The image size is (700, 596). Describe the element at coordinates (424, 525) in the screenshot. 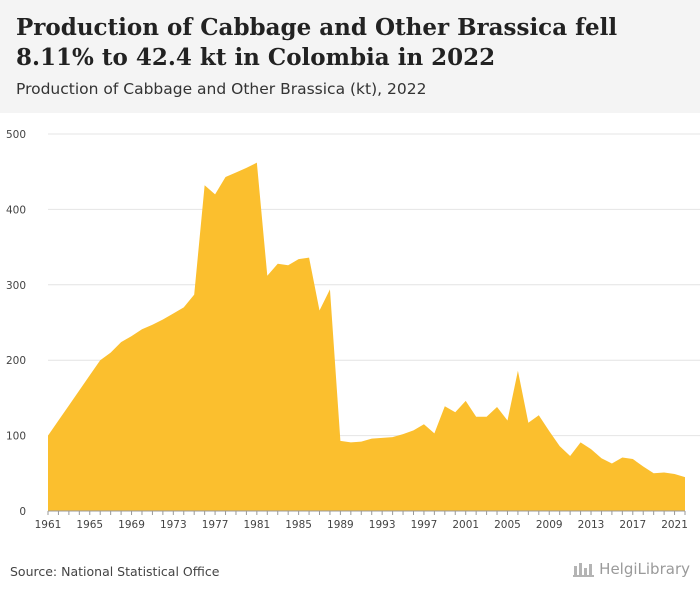

I see `x-tick-label: 1997` at that location.